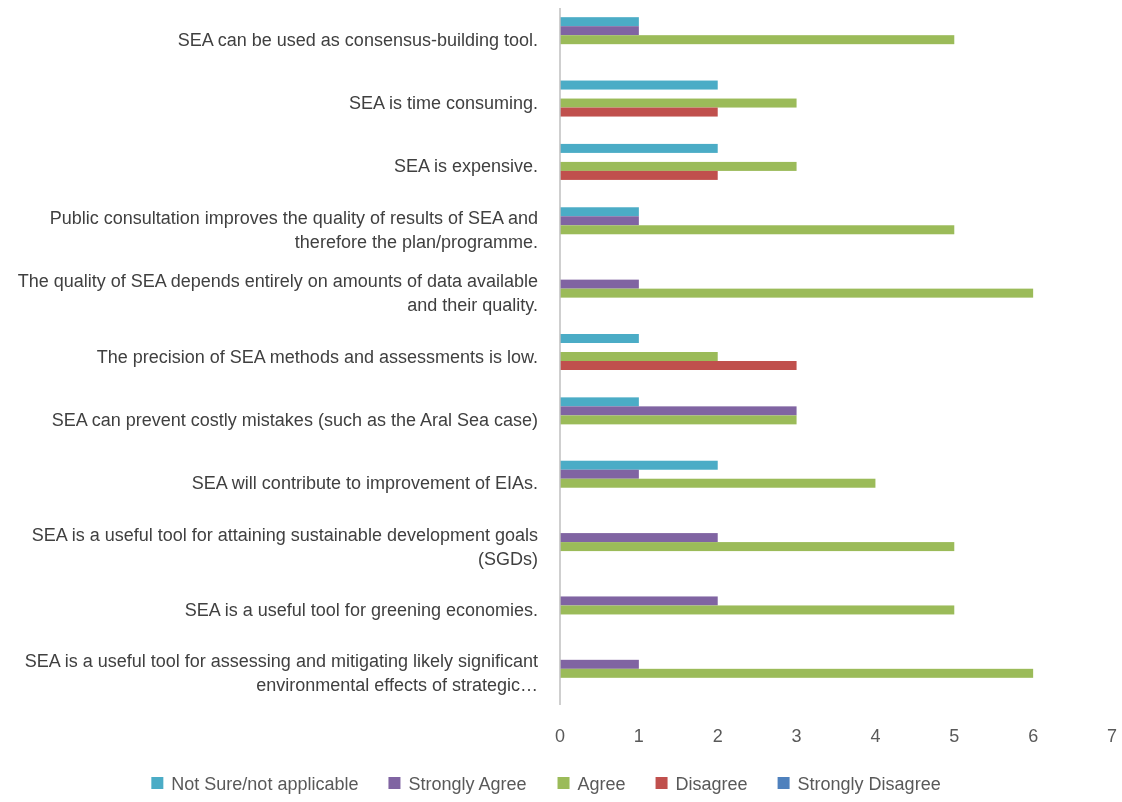  What do you see at coordinates (869, 784) in the screenshot?
I see `legend-label: Strongly Disagree` at bounding box center [869, 784].